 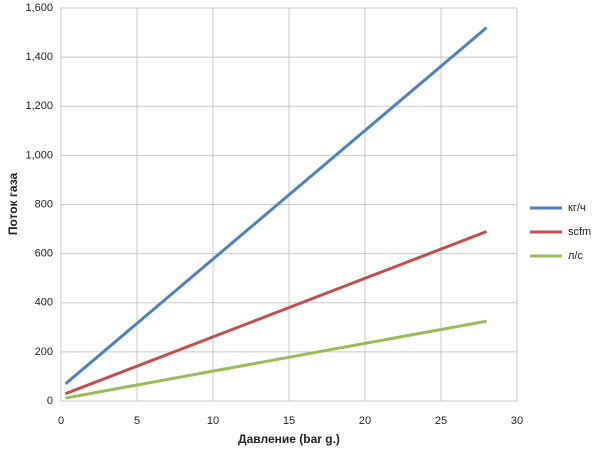 I want to click on x-tick-label: 25, so click(x=441, y=421).